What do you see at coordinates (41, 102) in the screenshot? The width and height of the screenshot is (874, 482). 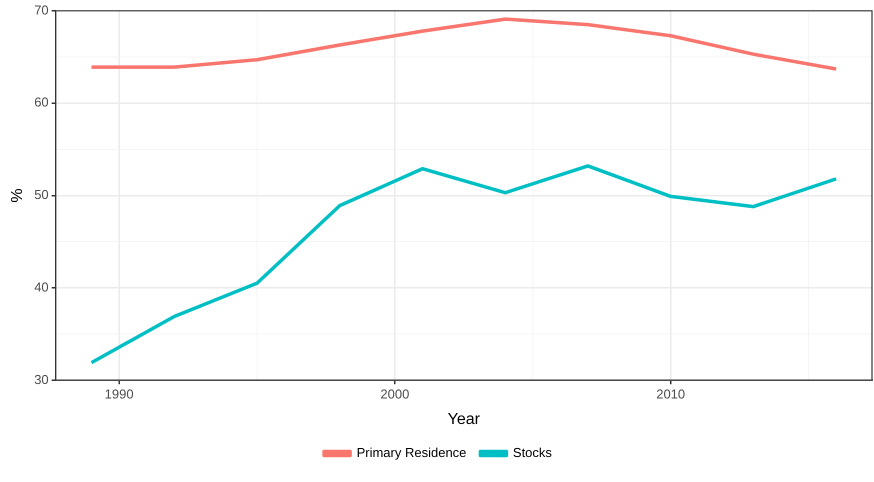 I see `y-tick-label: 60` at bounding box center [41, 102].